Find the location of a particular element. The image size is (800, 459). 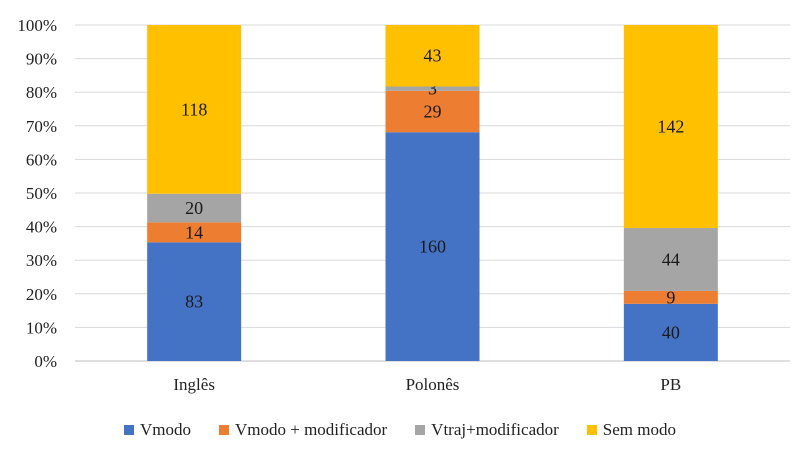

legend-item: Vmodo + modificador is located at coordinates (303, 430).